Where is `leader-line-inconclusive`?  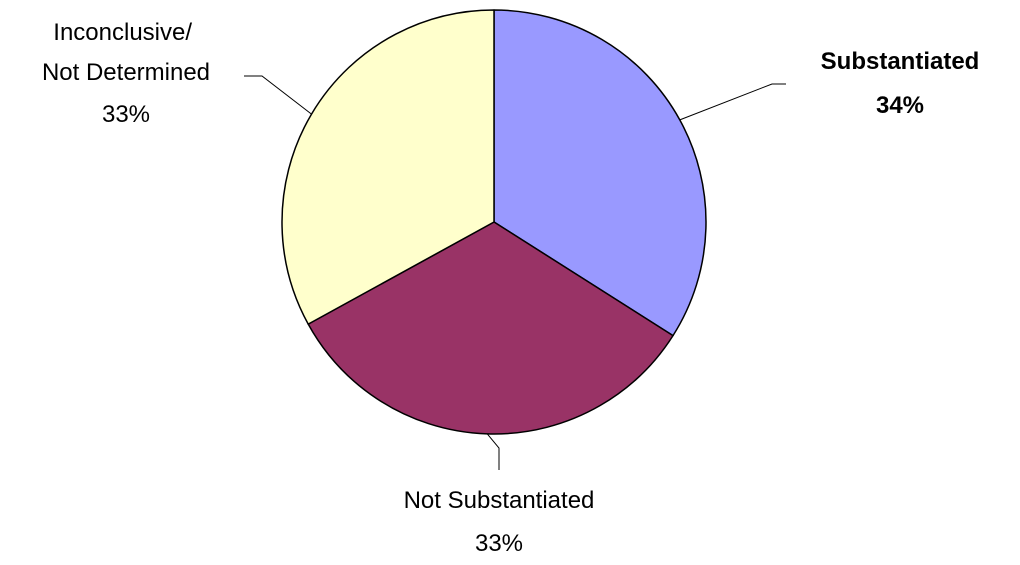
leader-line-inconclusive is located at coordinates (278, 95).